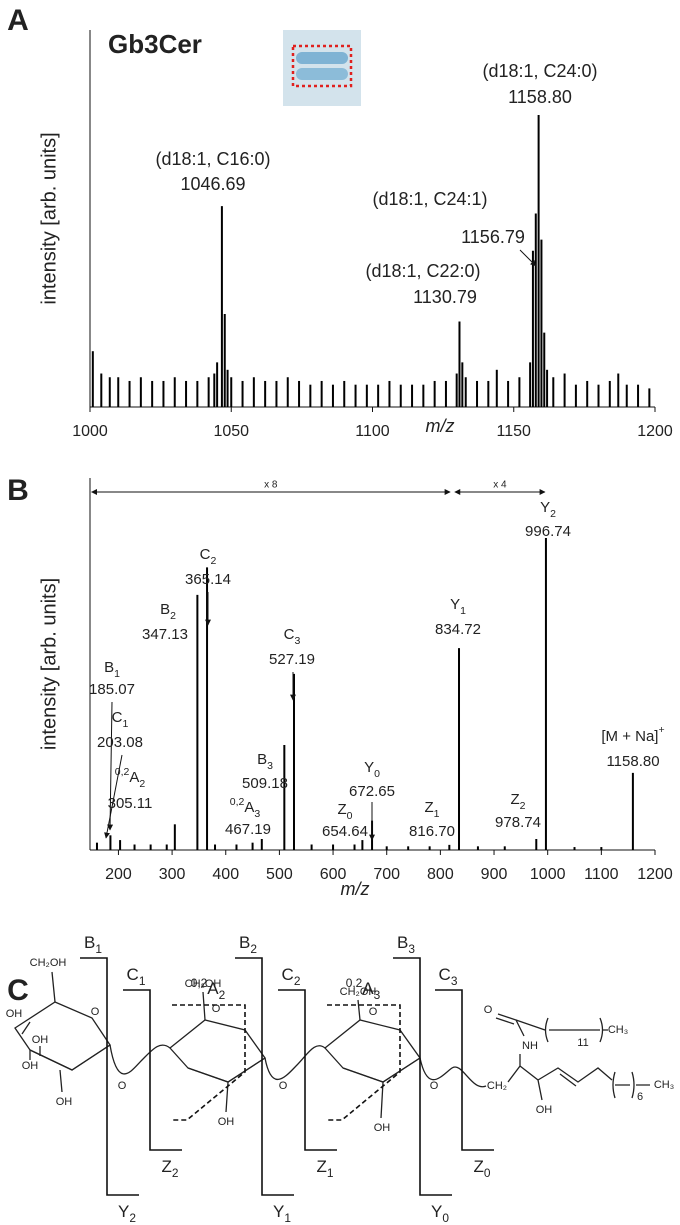  I want to click on panel-label: C, so click(18, 990).